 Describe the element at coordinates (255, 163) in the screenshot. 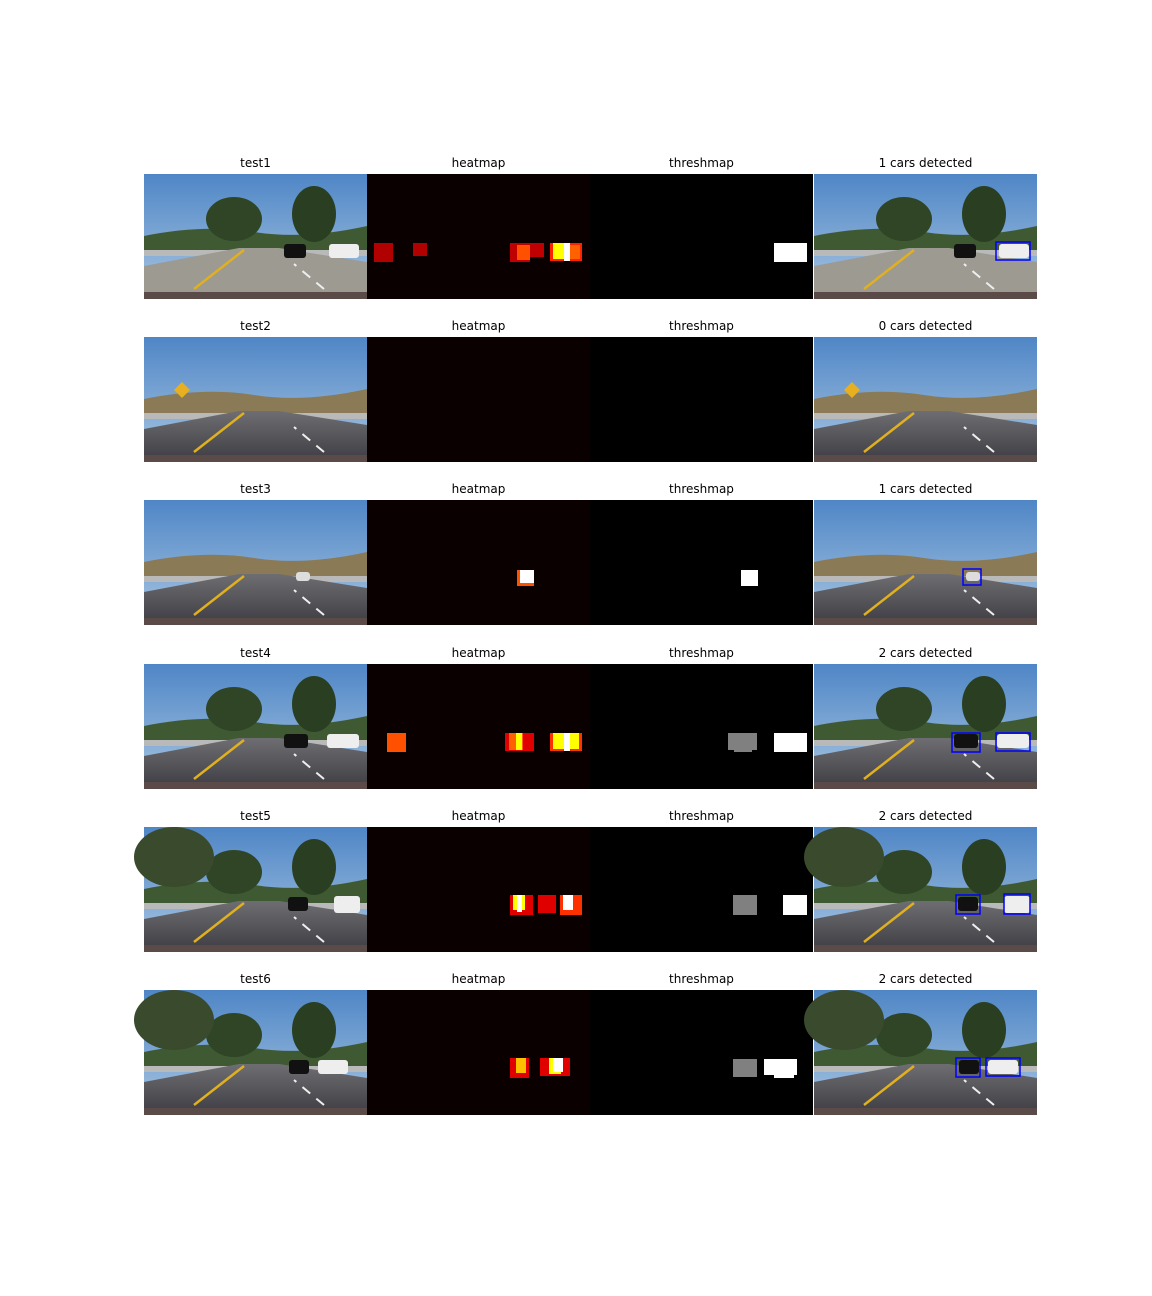

I see `panel-title: test1` at that location.